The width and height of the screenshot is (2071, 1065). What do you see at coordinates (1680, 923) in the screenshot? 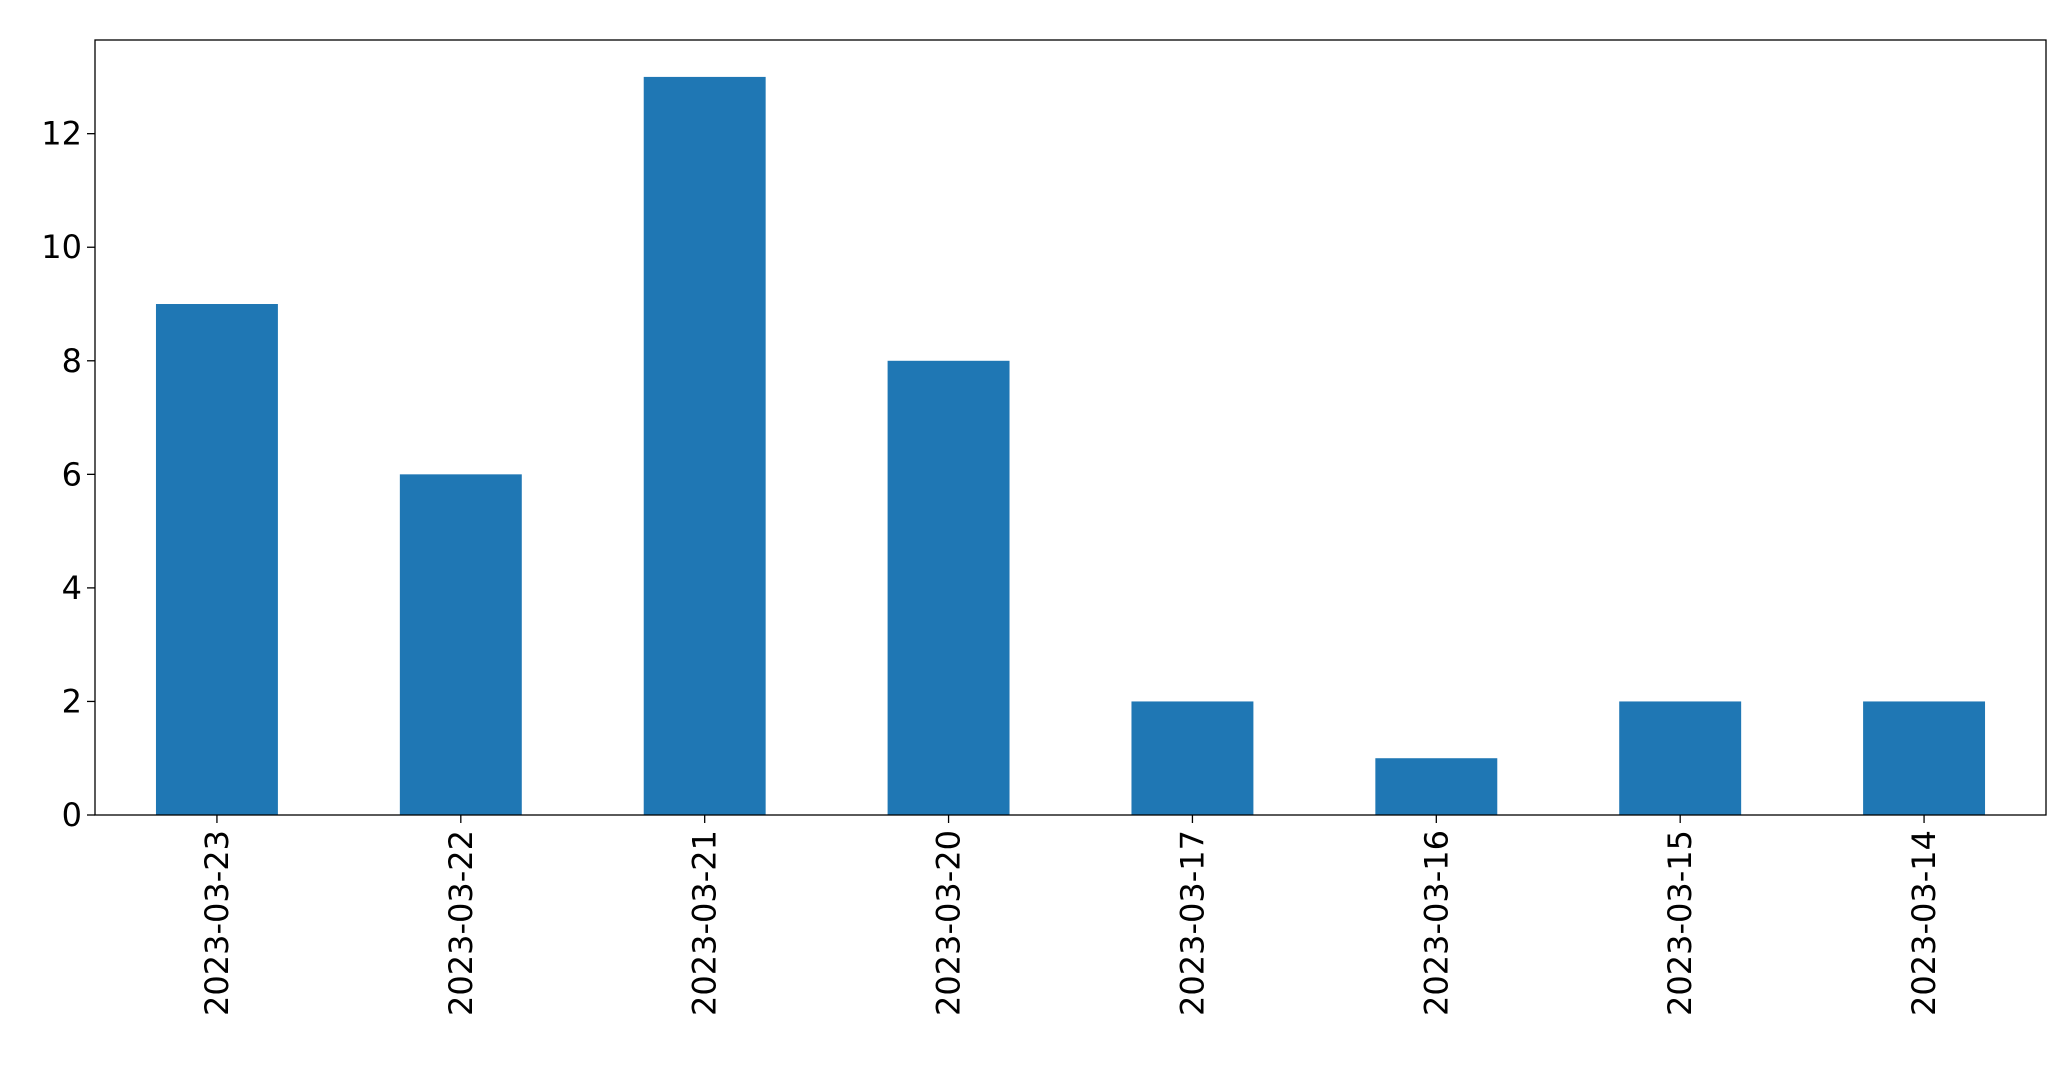
I see `x-tick-label: 2023-03-15` at bounding box center [1680, 923].